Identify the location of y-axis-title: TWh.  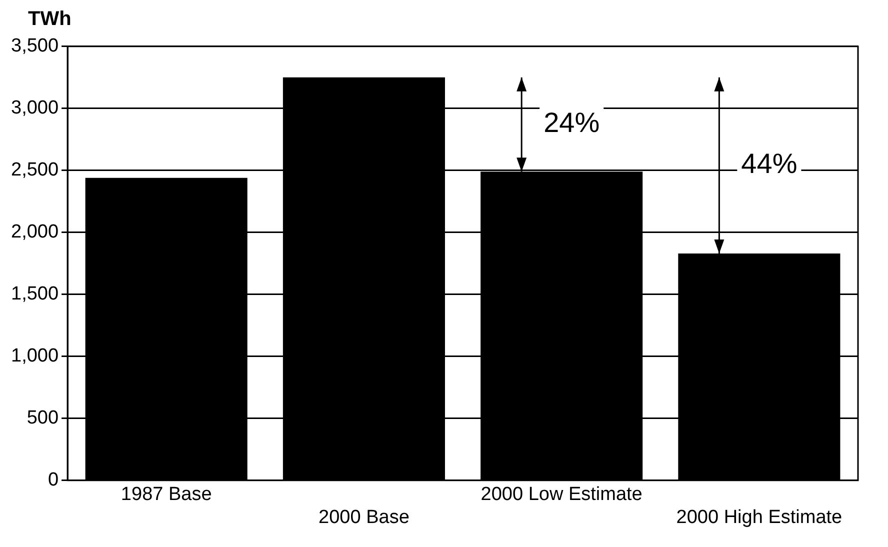
(50, 20).